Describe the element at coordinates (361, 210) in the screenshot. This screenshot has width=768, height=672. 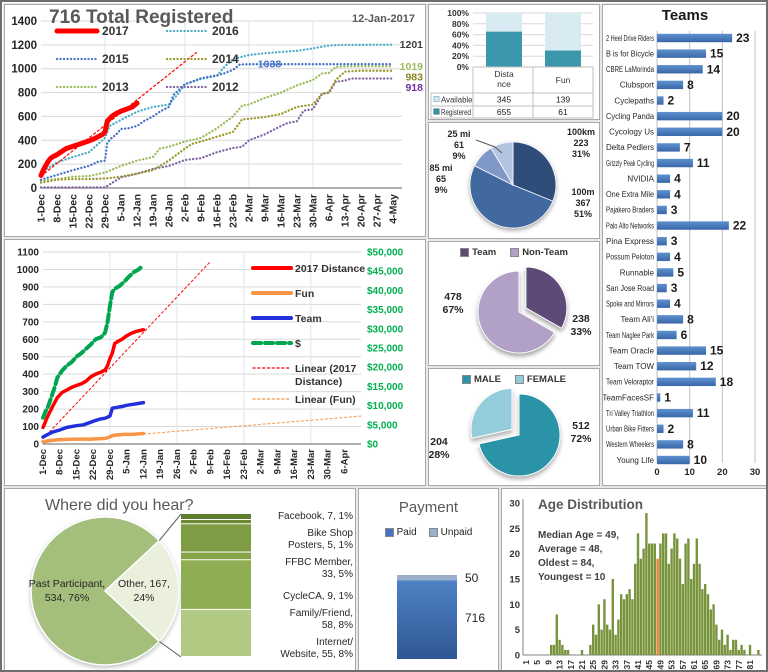
I see `svg-text: 20-Apr` at that location.